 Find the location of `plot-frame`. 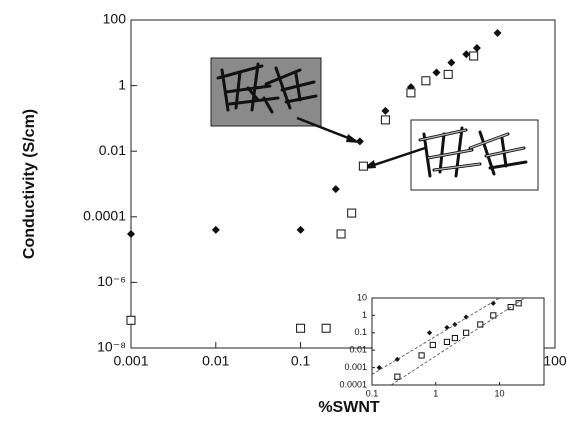

plot-frame is located at coordinates (458, 341).